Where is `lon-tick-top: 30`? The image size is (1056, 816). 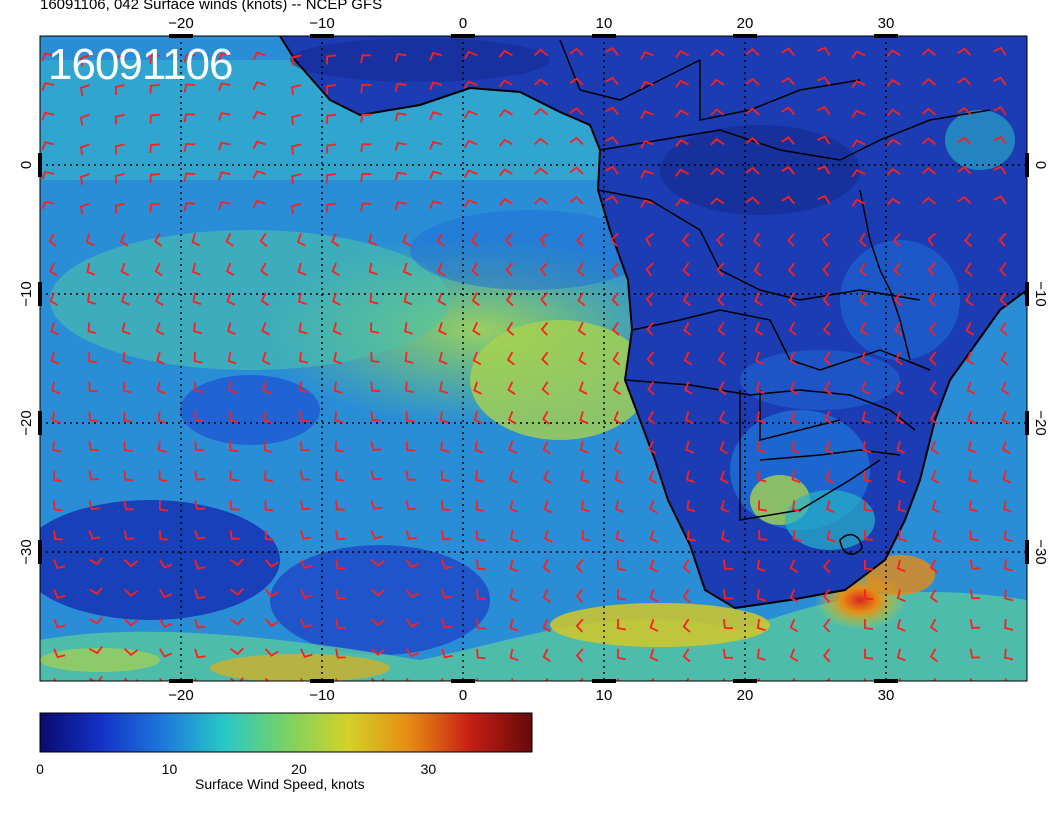
lon-tick-top: 30 is located at coordinates (886, 23).